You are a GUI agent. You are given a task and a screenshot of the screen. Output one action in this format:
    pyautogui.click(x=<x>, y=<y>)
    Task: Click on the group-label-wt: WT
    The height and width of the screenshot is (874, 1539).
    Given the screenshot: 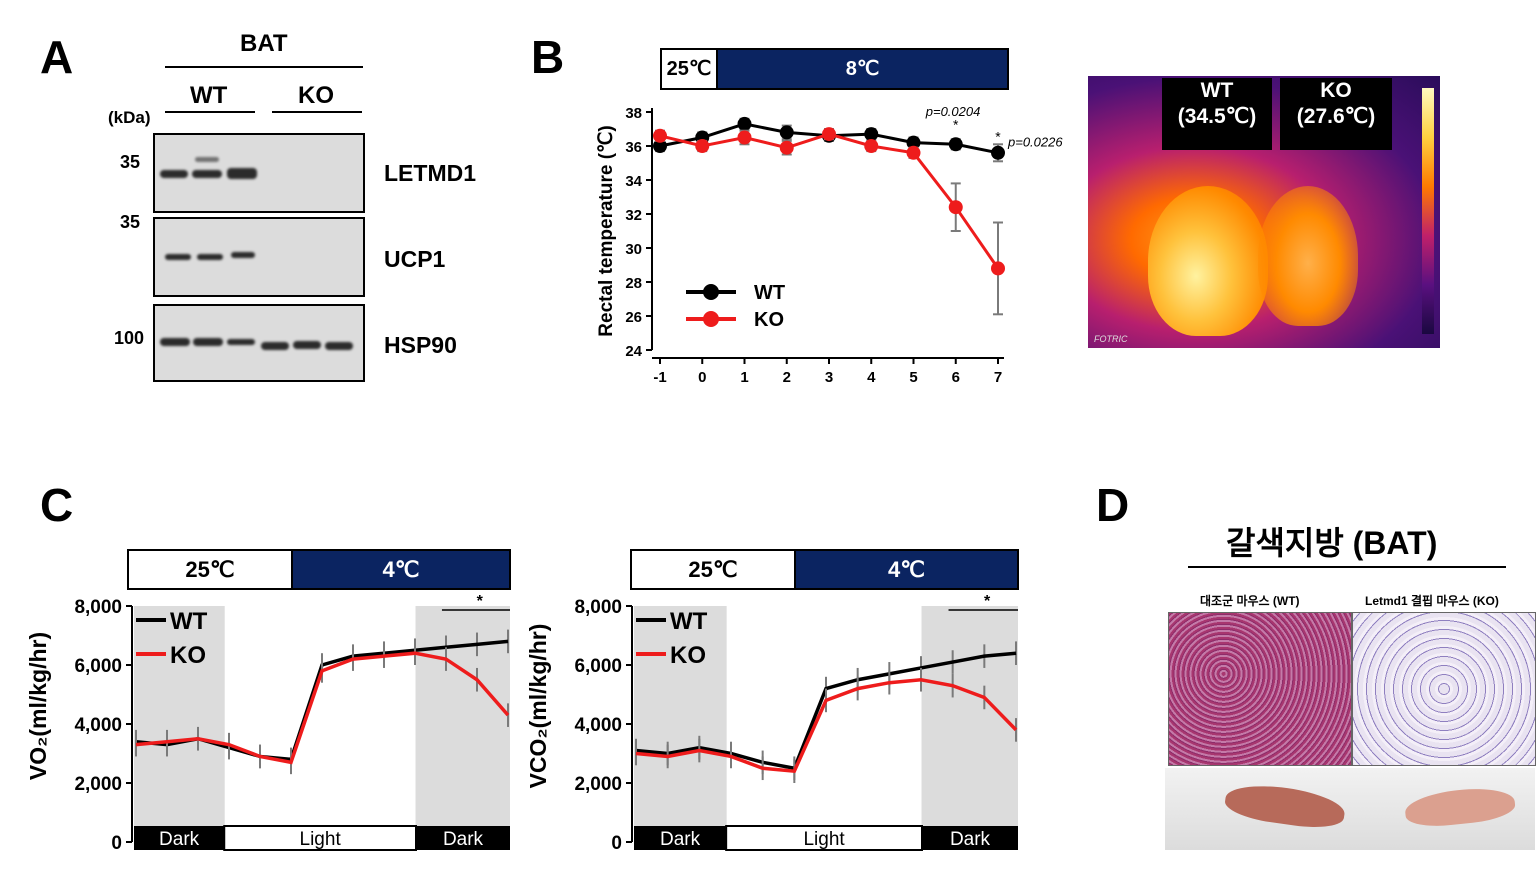 What is the action you would take?
    pyautogui.click(x=209, y=95)
    